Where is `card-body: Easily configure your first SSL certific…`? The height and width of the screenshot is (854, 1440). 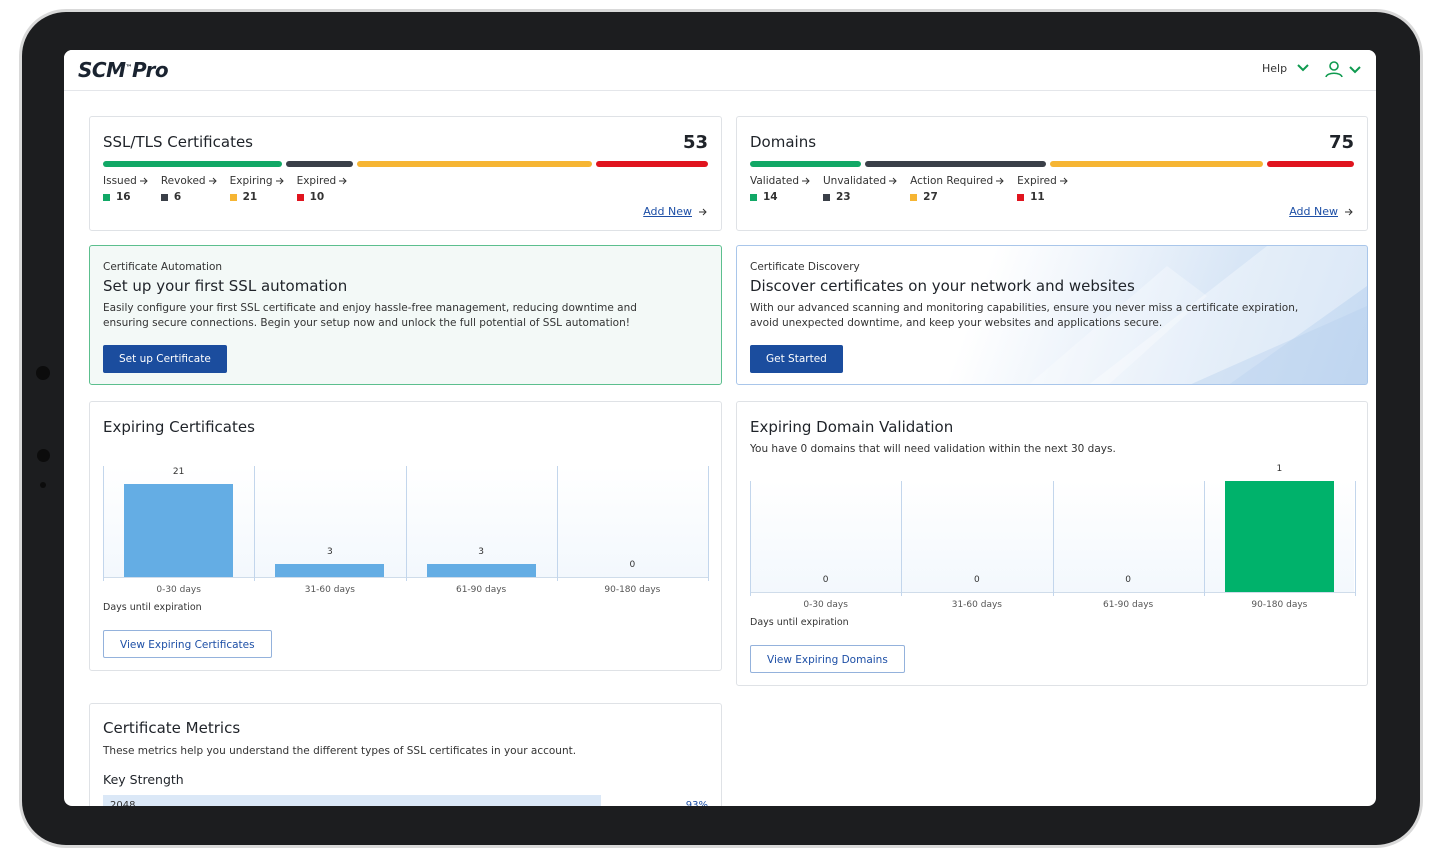
card-body: Easily configure your first SSL certific… is located at coordinates (370, 315).